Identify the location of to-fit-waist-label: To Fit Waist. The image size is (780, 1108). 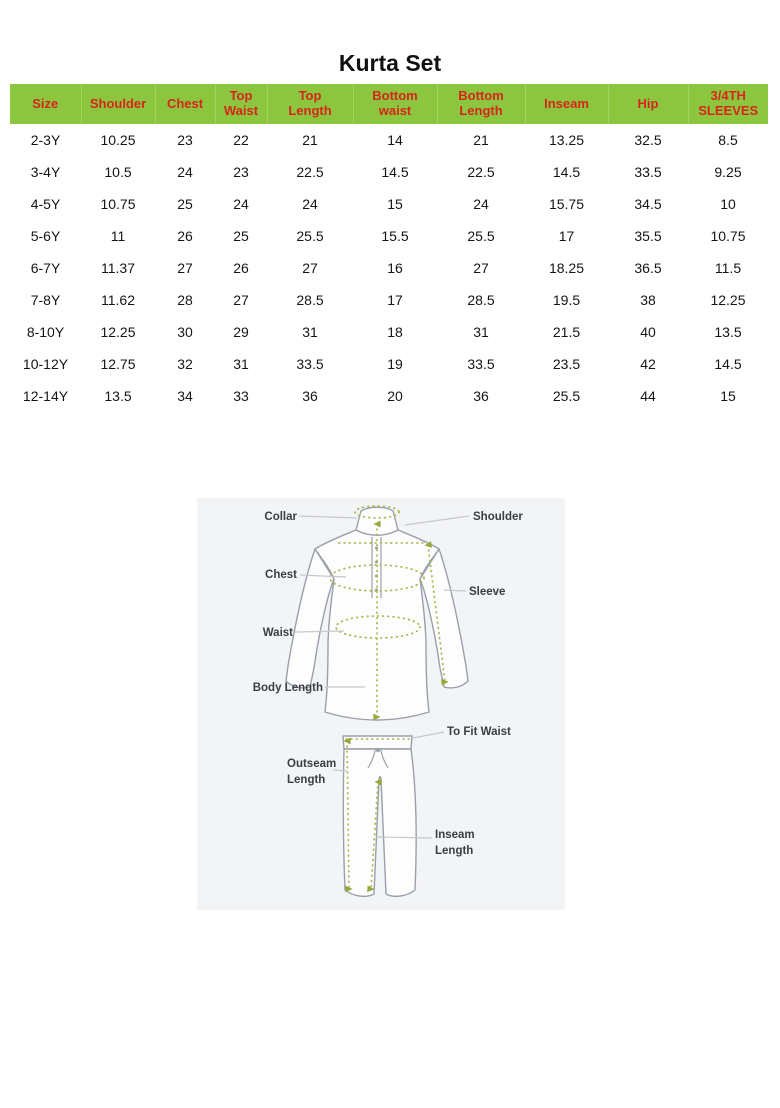
(479, 732).